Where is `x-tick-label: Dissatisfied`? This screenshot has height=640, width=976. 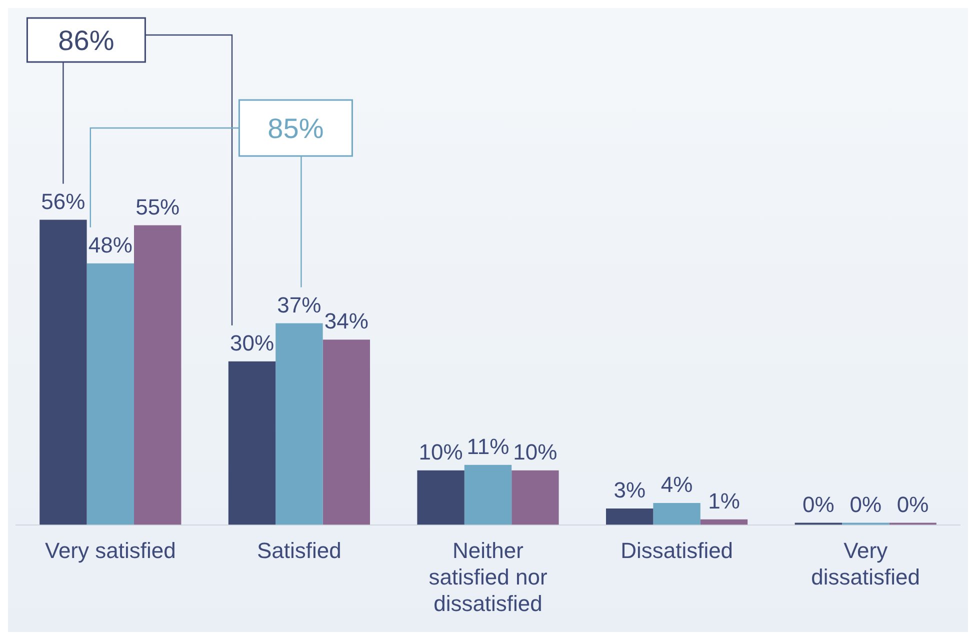
x-tick-label: Dissatisfied is located at coordinates (677, 551).